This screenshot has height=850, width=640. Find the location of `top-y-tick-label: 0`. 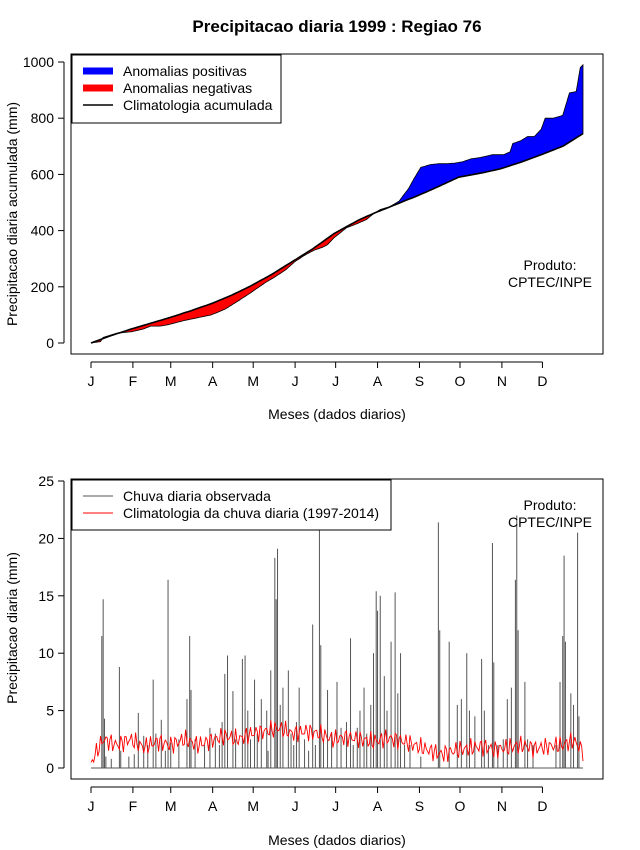

top-y-tick-label: 0 is located at coordinates (50, 343).